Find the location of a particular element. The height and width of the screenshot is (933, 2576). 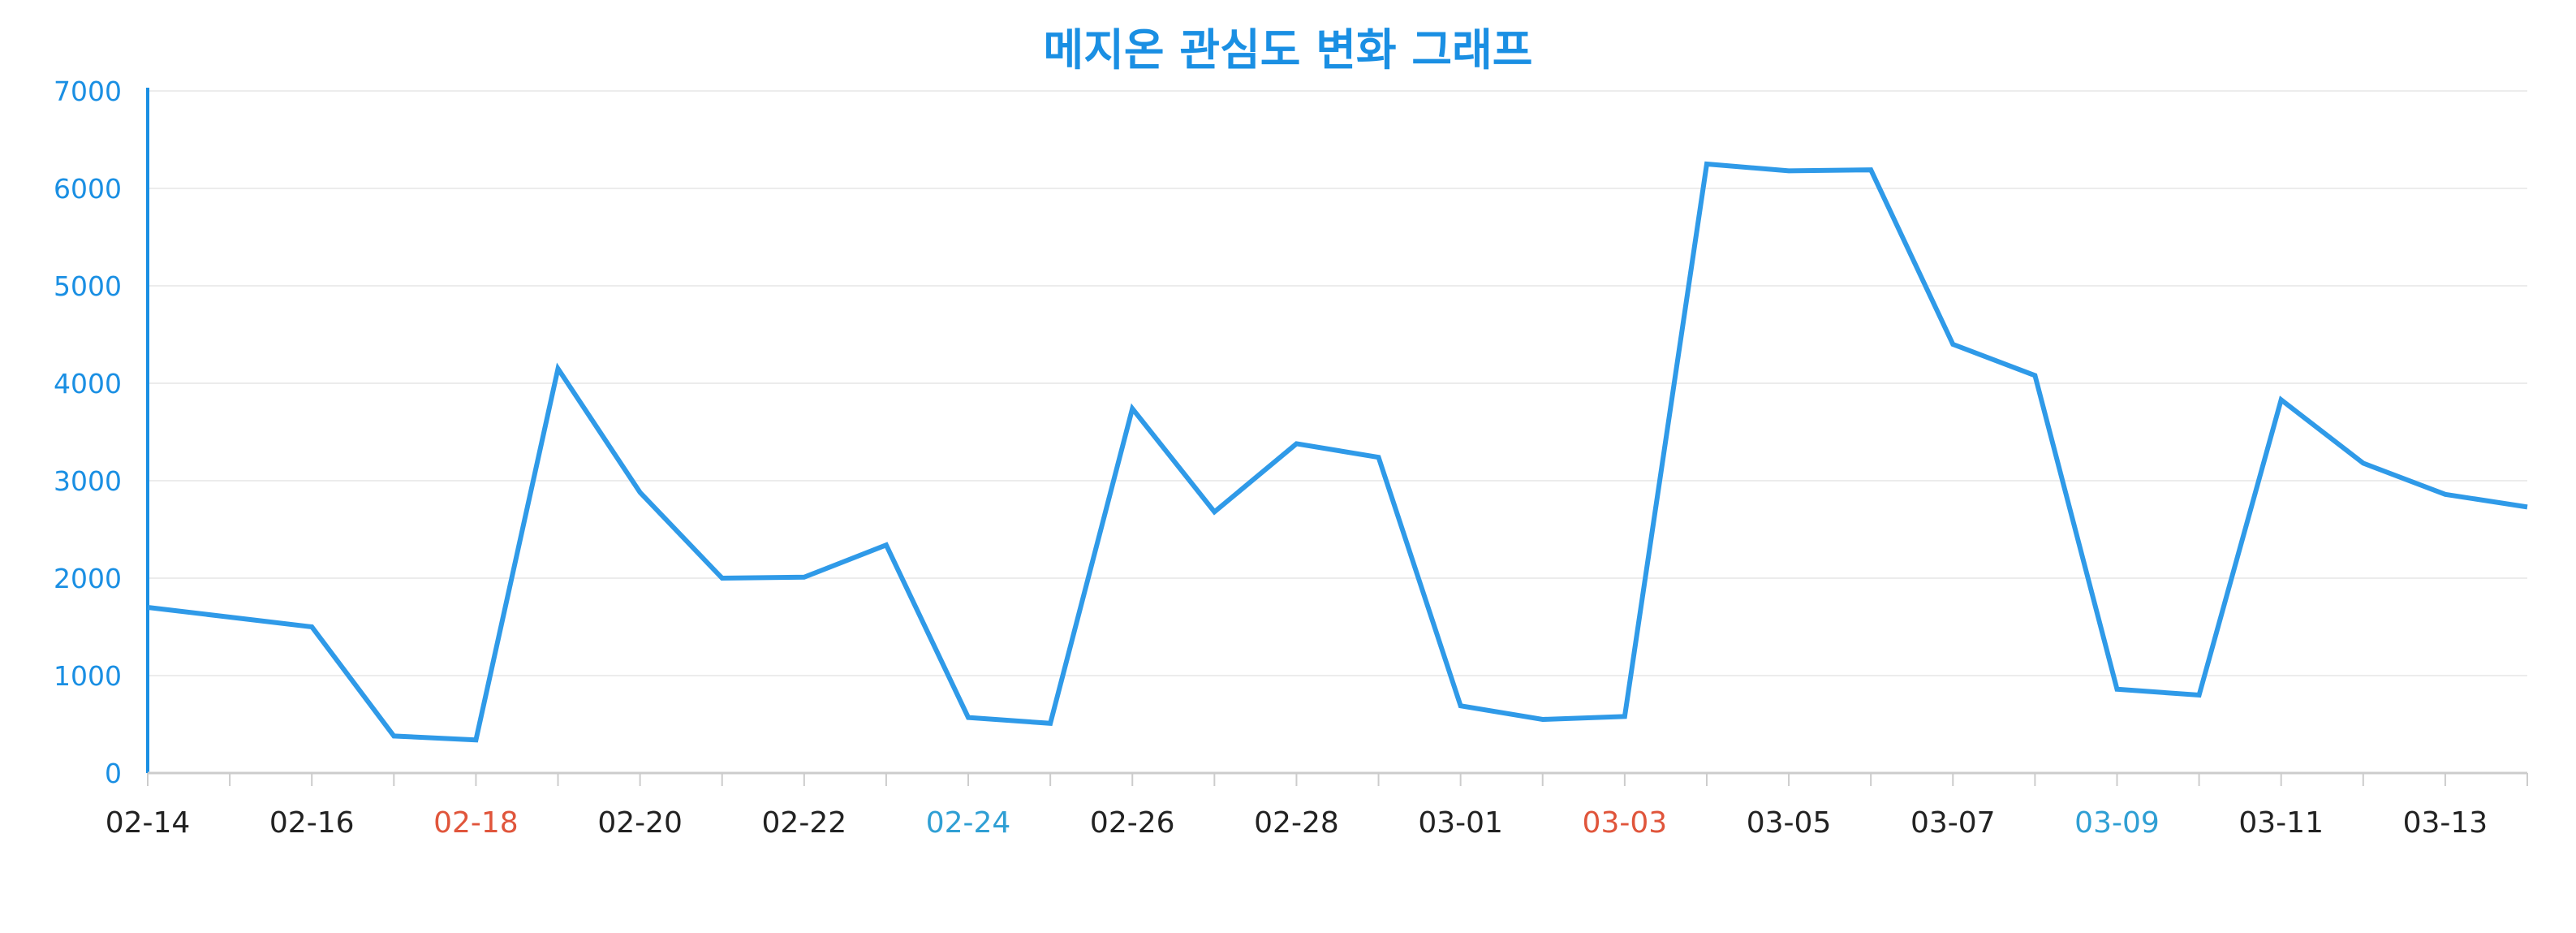

y-axis-tick-labels: 0 1000 2000 3000 4000 5000 6000 7000 is located at coordinates (88, 432).